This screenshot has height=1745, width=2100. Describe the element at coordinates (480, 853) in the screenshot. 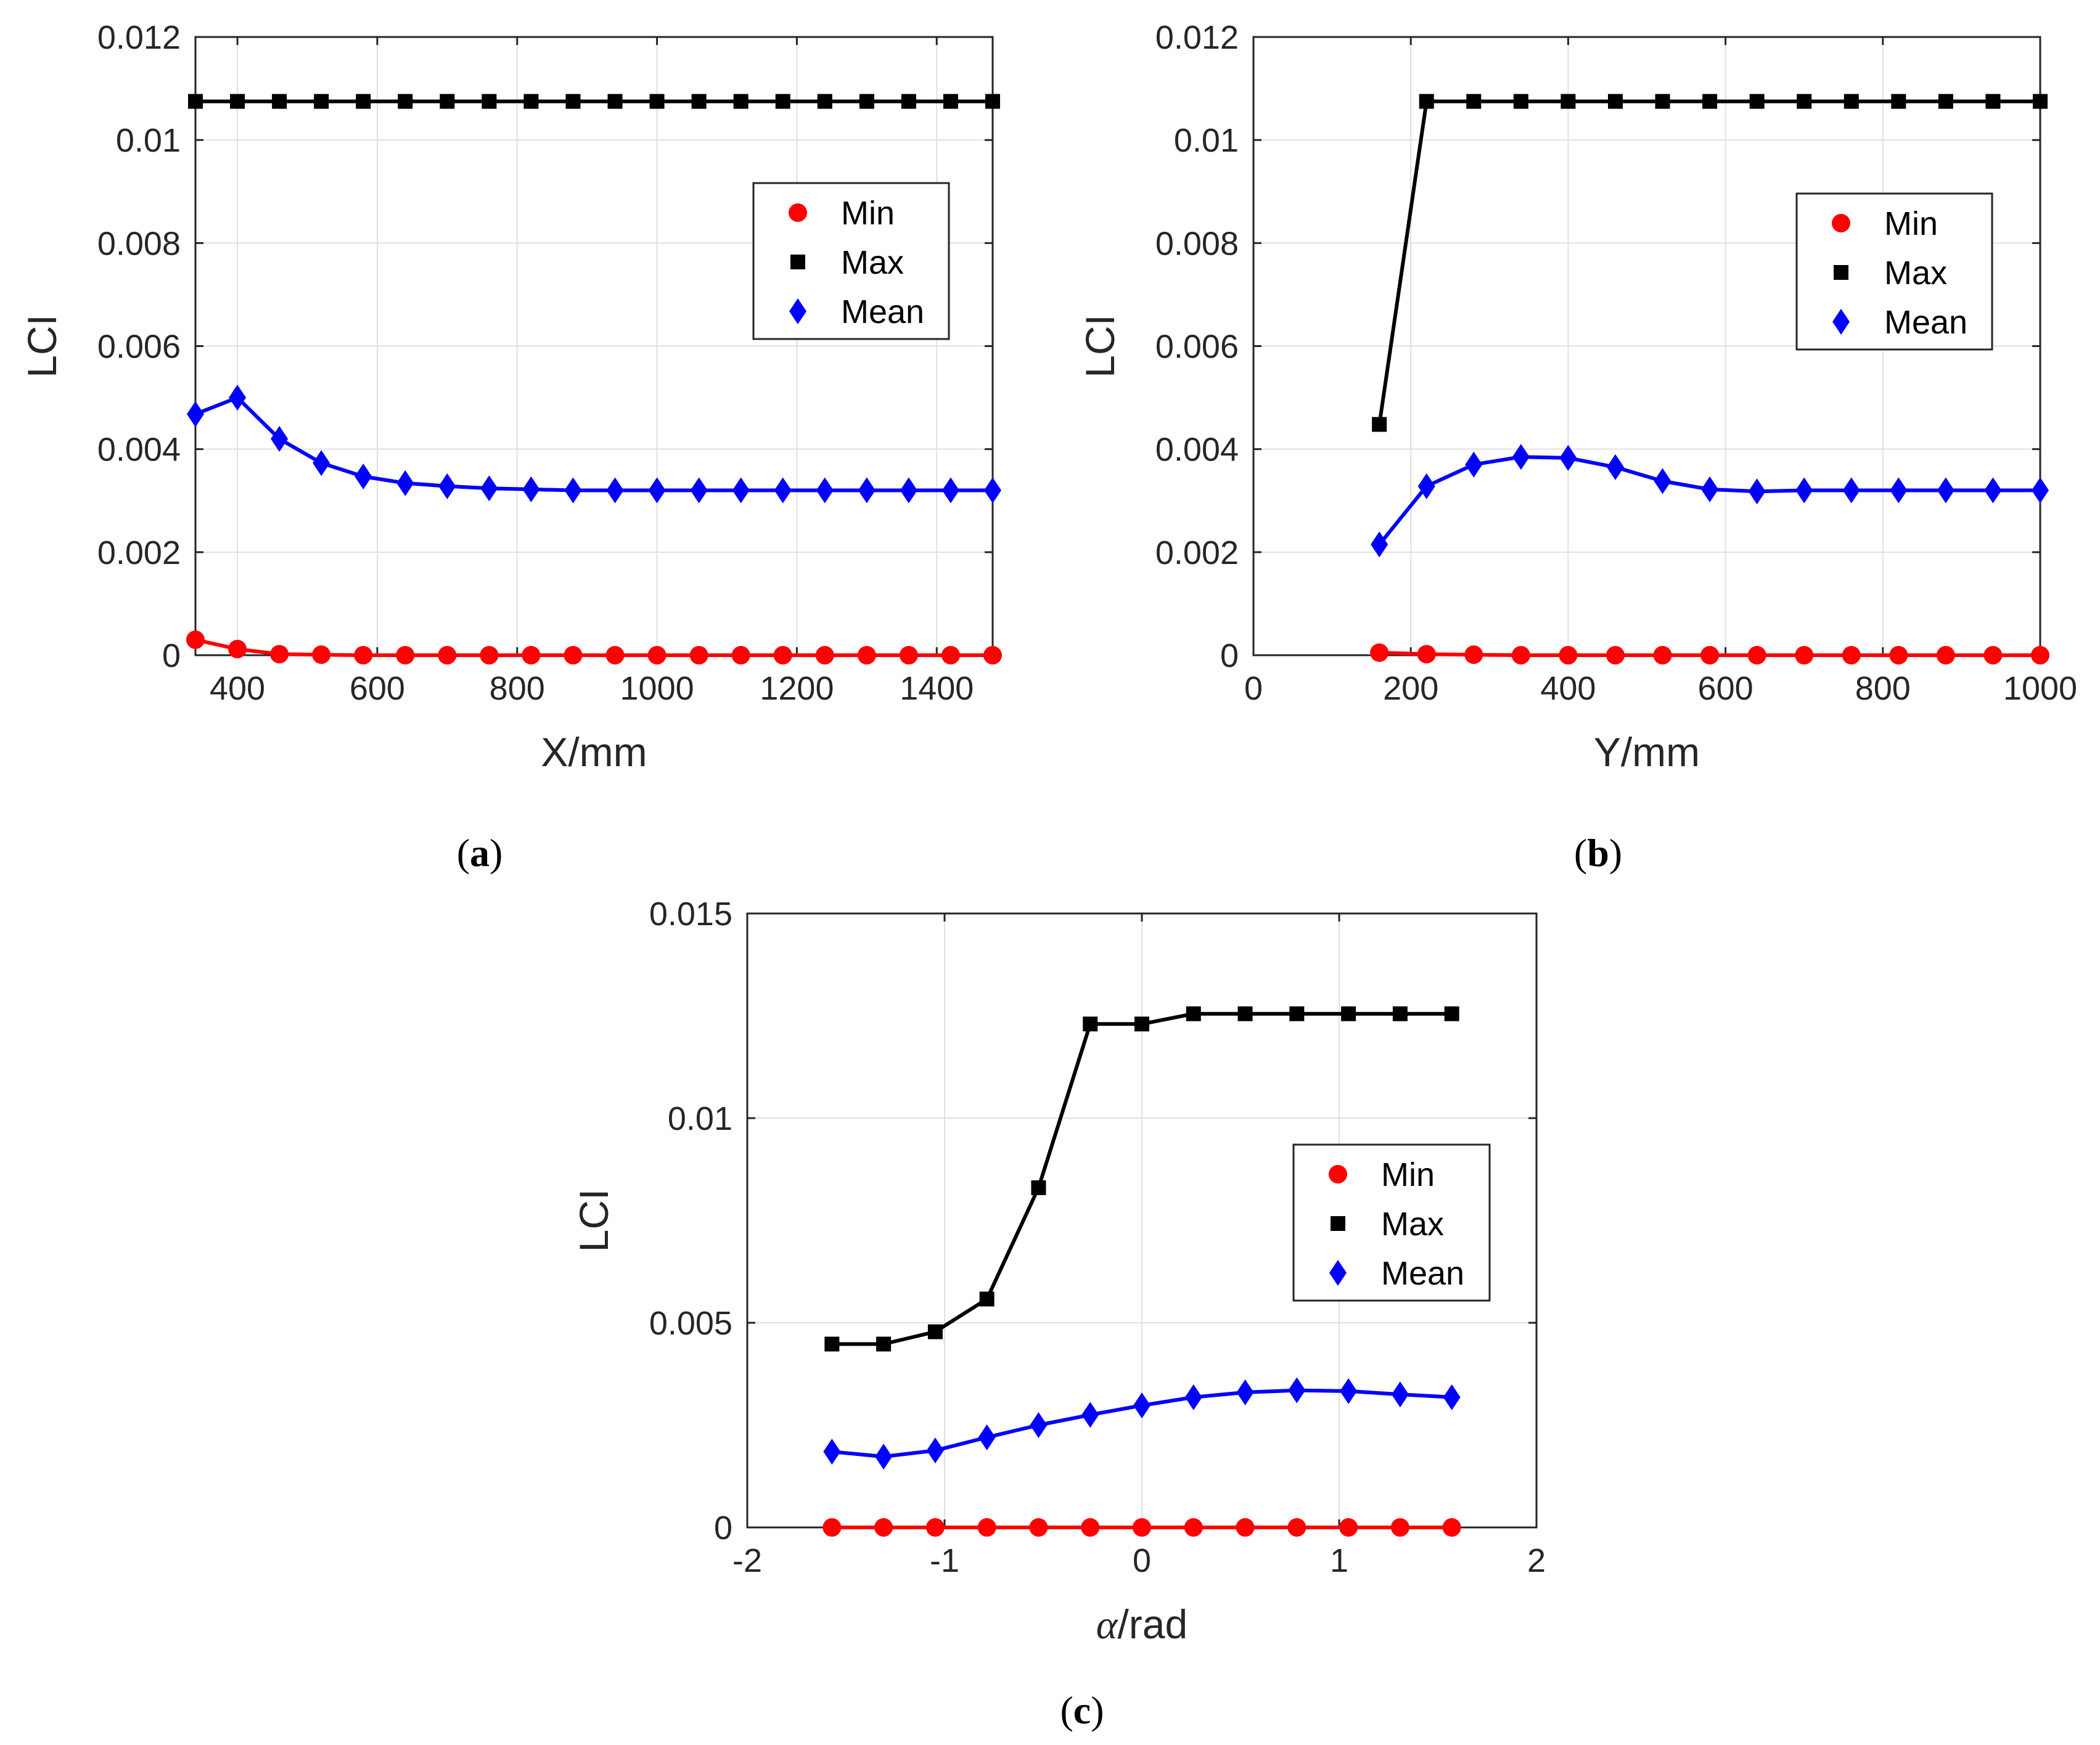

I see `panel-caption: (a)` at that location.